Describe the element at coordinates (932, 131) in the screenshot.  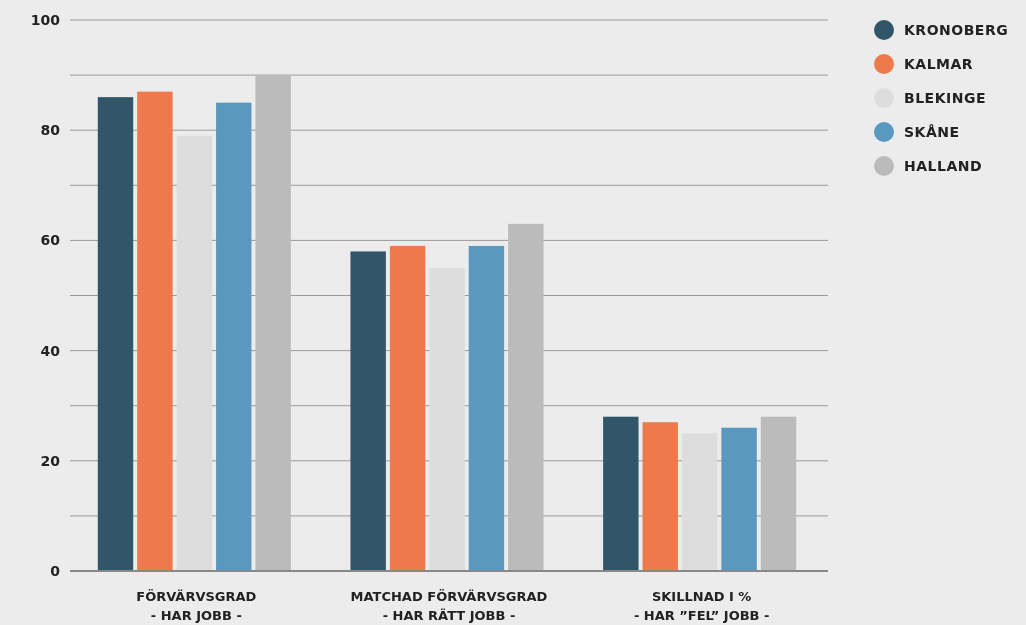
I see `legend-label: SKÅNE` at that location.